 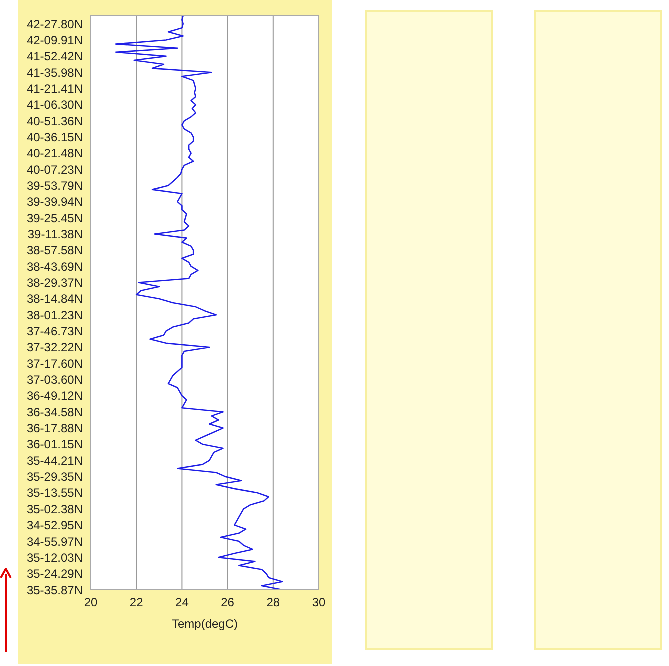 I want to click on y-tick-label: 35-44.21N, so click(x=54, y=461).